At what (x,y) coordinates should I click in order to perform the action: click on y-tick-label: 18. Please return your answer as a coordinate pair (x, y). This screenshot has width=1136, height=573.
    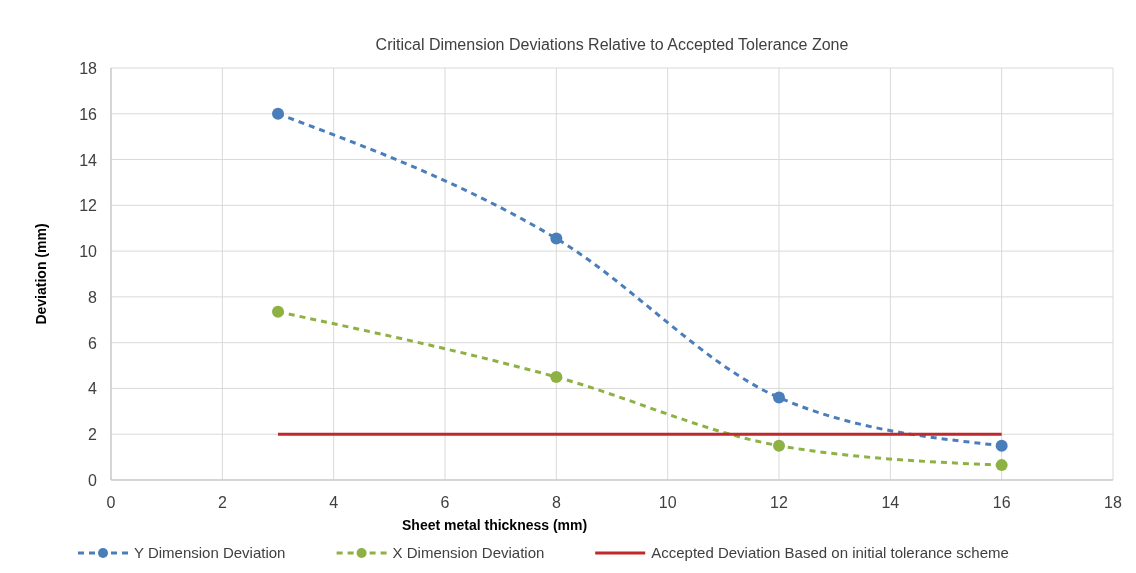
    Looking at the image, I should click on (88, 68).